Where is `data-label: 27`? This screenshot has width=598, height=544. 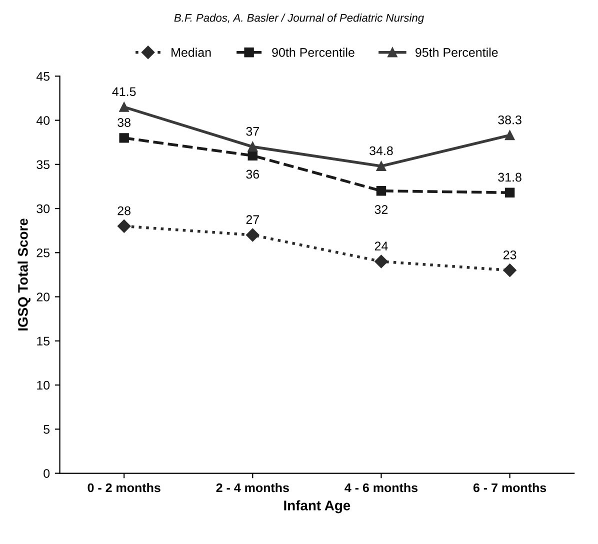 data-label: 27 is located at coordinates (252, 219).